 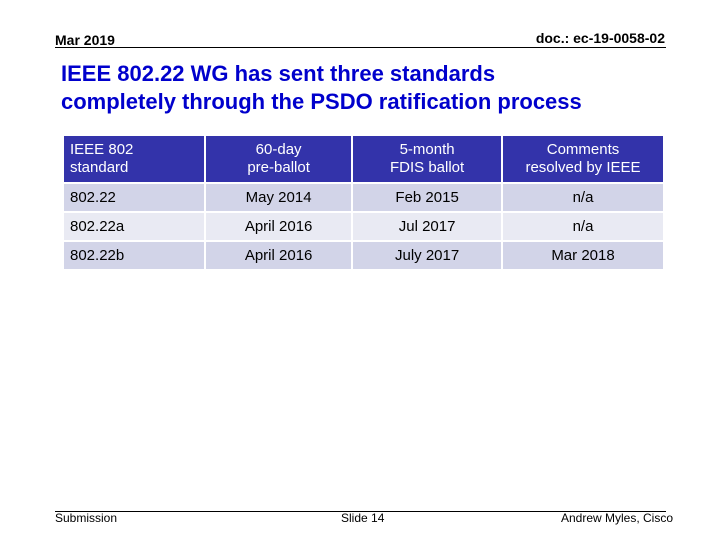 I want to click on header-cell-line: pre-ballot, so click(x=278, y=167).